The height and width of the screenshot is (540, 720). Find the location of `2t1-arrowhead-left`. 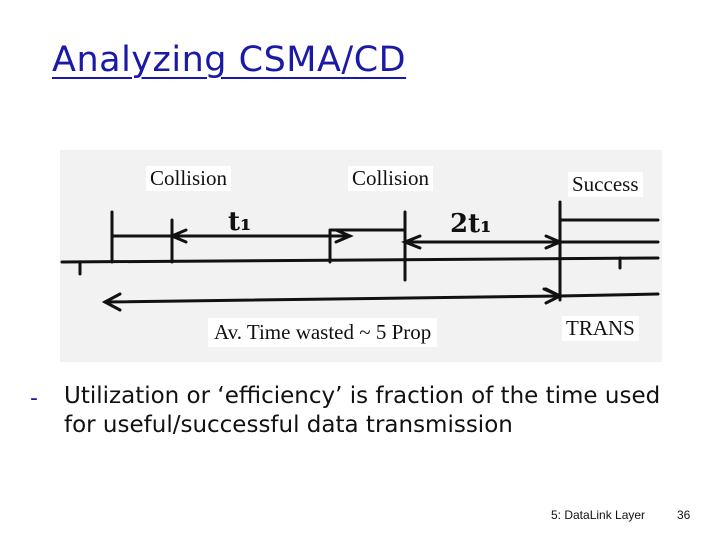

2t1-arrowhead-left is located at coordinates (411, 242).